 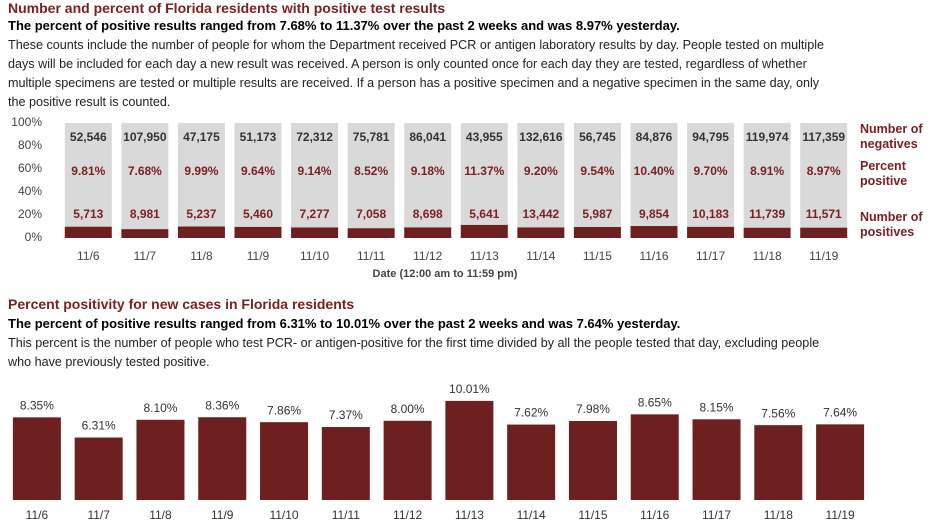 What do you see at coordinates (145, 137) in the screenshot?
I see `negatives-label: 107,950` at bounding box center [145, 137].